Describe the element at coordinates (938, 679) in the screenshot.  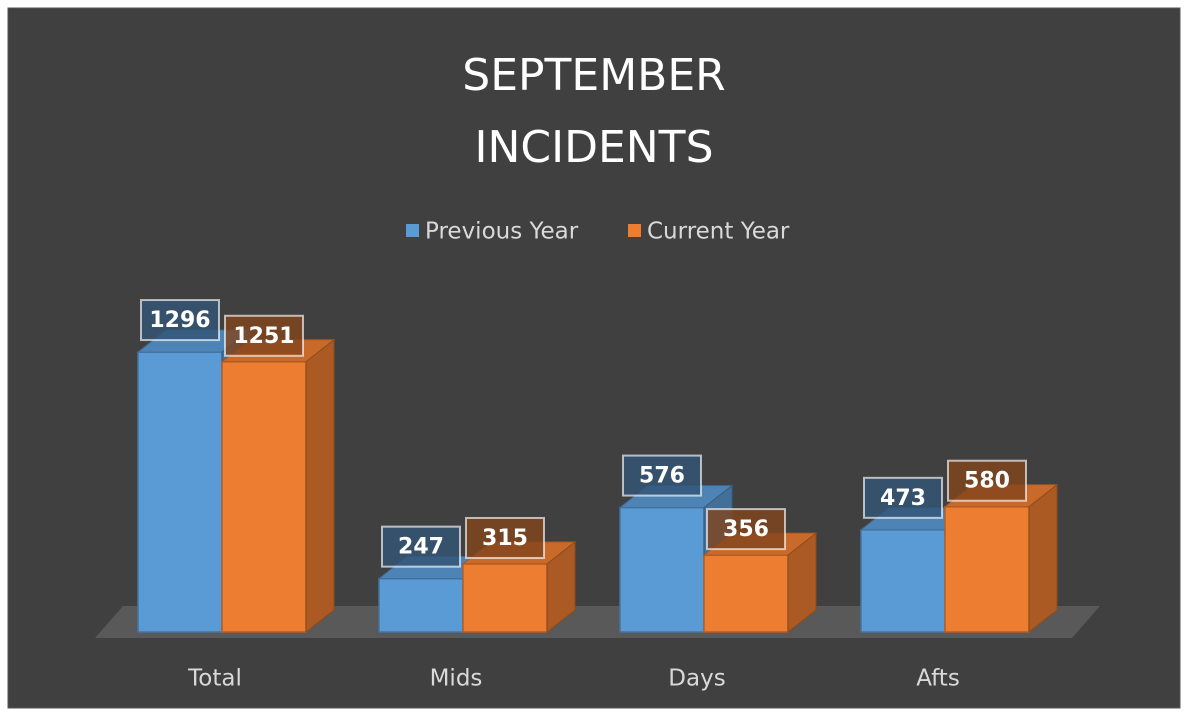
I see `x-tick-label: Afts` at that location.